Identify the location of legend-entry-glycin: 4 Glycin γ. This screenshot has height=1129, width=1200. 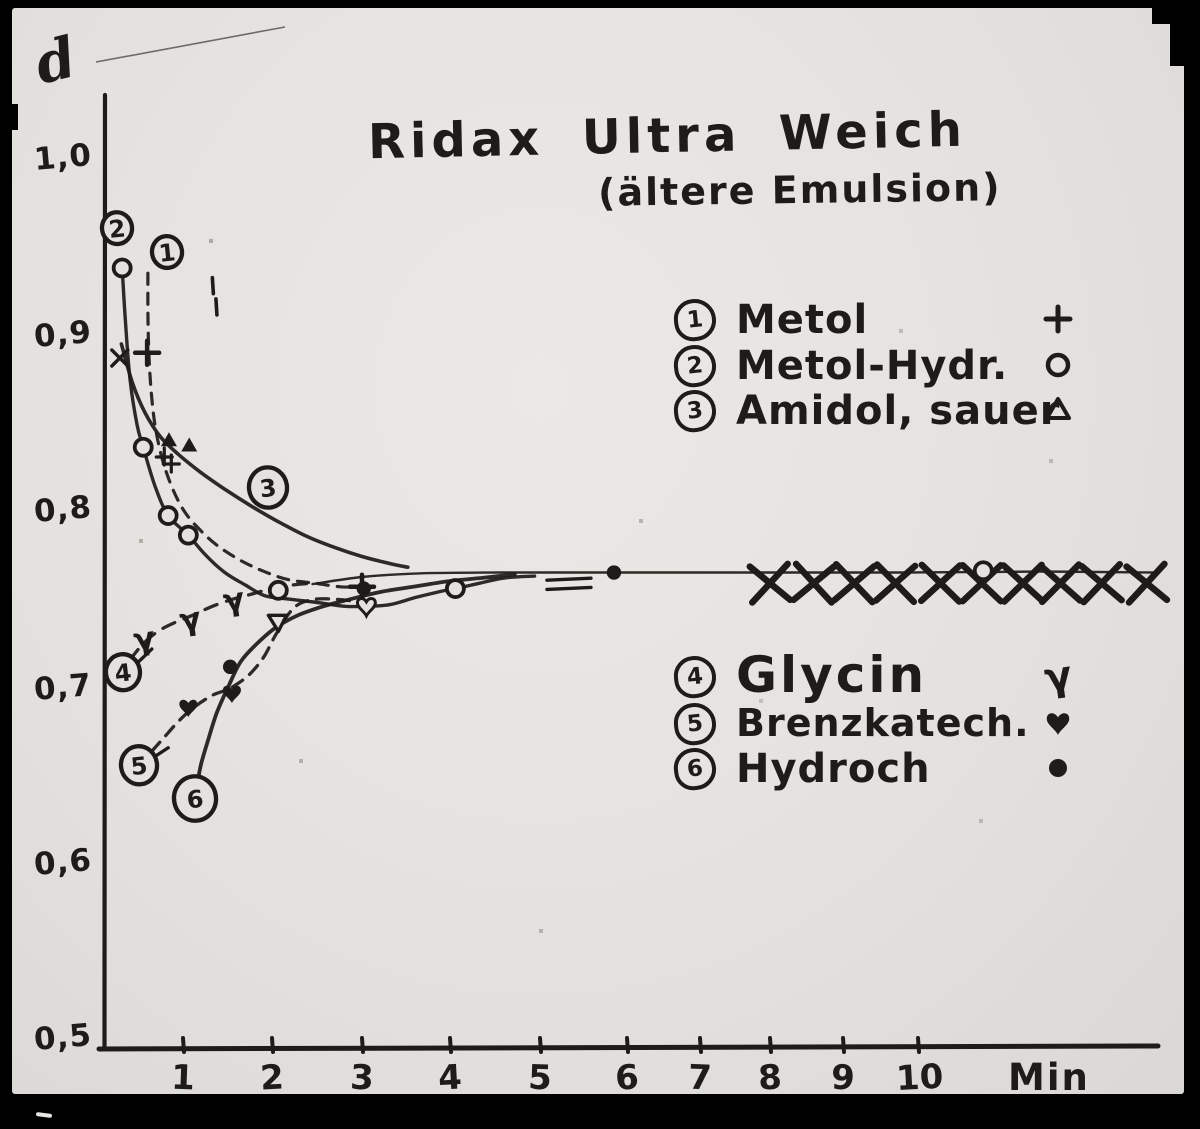
(892, 675).